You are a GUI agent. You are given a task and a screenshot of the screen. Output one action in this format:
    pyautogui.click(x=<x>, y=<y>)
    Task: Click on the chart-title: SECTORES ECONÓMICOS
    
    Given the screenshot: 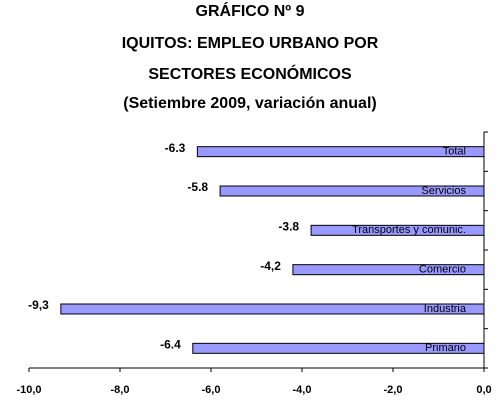 What is the action you would take?
    pyautogui.click(x=250, y=73)
    